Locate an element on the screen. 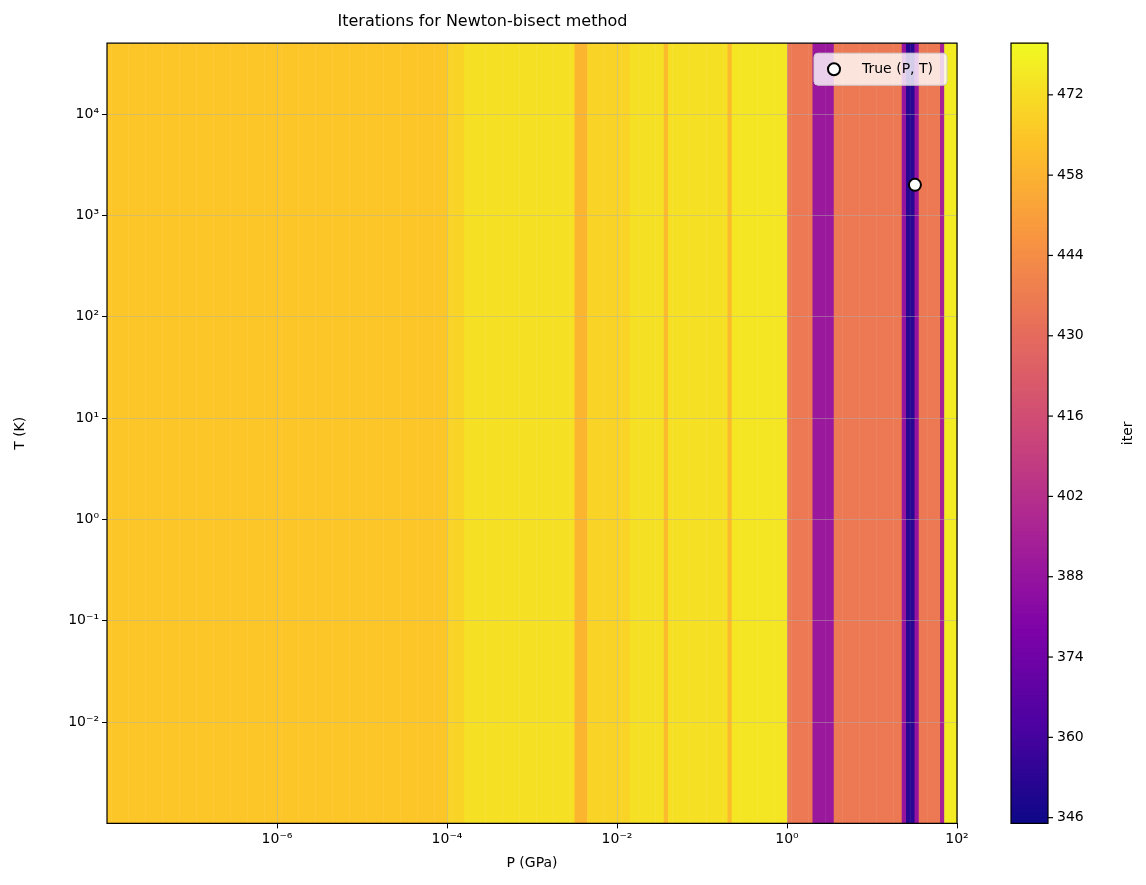  x-tick-label: 10⁻⁴ is located at coordinates (447, 838).